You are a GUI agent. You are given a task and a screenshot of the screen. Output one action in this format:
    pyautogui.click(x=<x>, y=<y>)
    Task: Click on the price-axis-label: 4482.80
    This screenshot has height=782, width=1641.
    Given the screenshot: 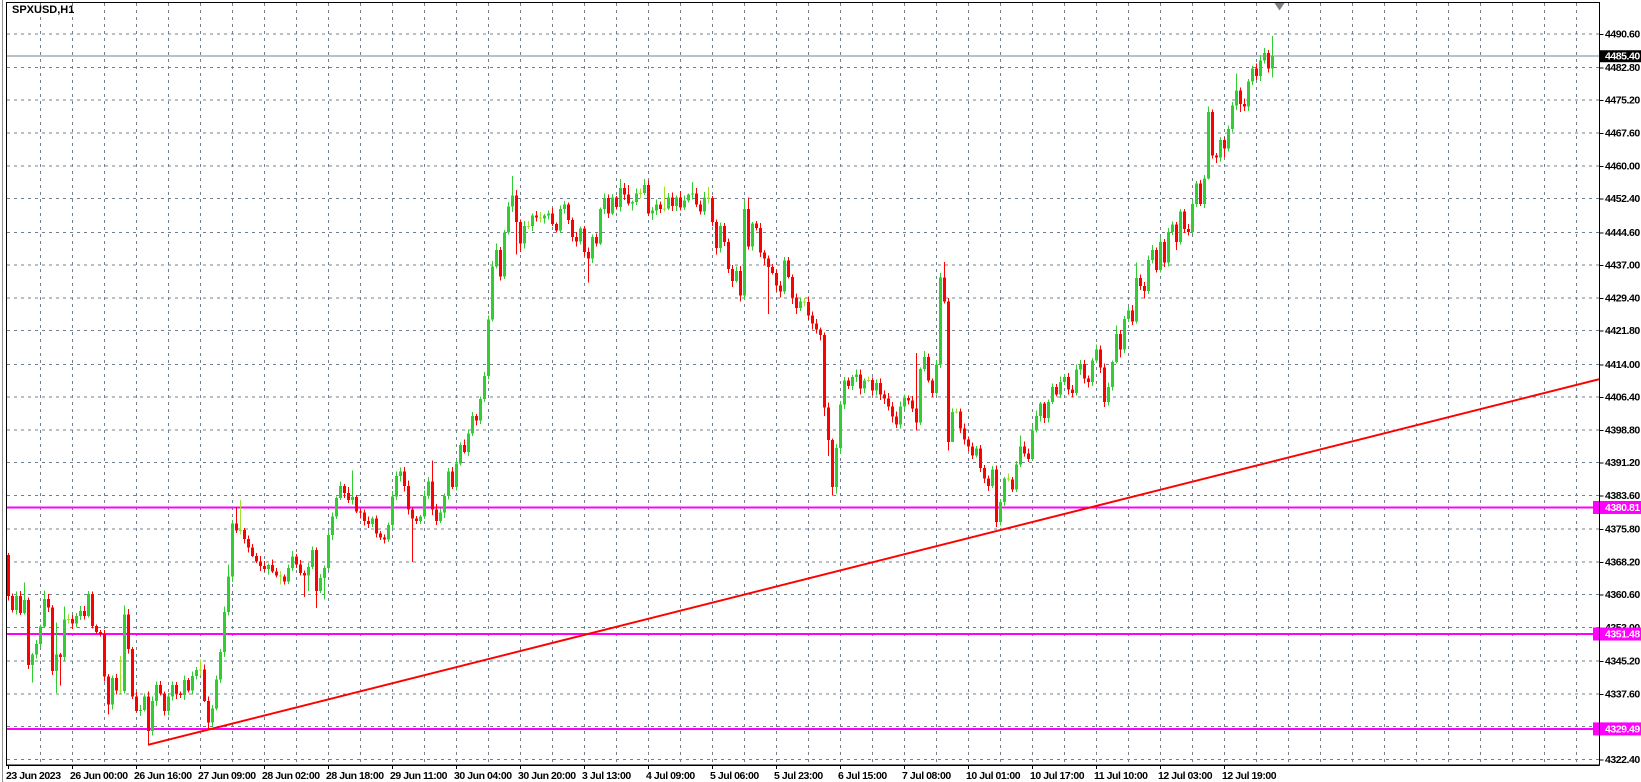 What is the action you would take?
    pyautogui.click(x=1622, y=68)
    